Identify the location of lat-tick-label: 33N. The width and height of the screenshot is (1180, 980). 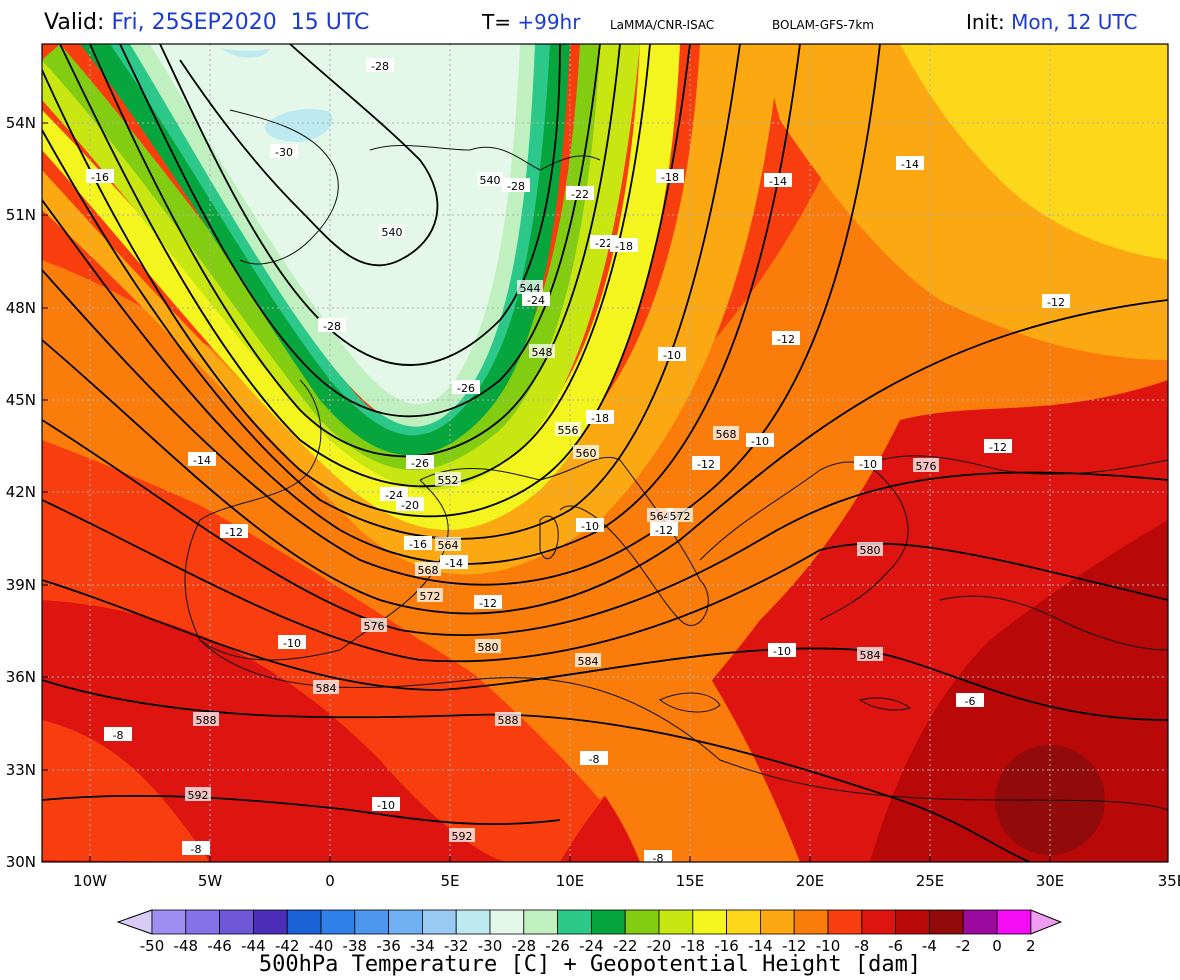
(21, 770).